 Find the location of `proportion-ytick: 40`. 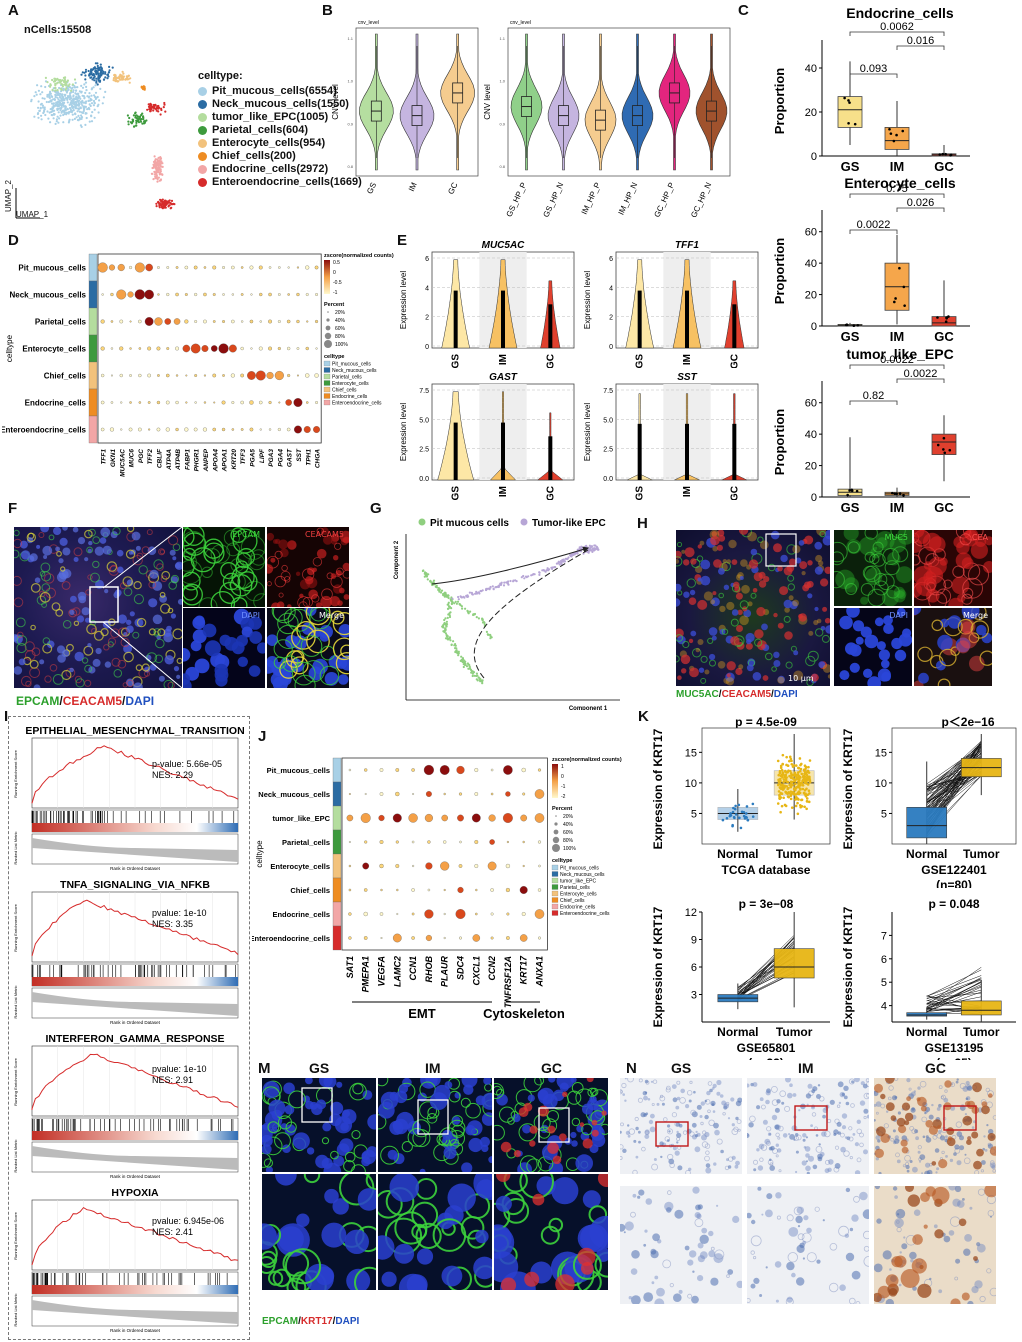

proportion-ytick: 40 is located at coordinates (811, 69).